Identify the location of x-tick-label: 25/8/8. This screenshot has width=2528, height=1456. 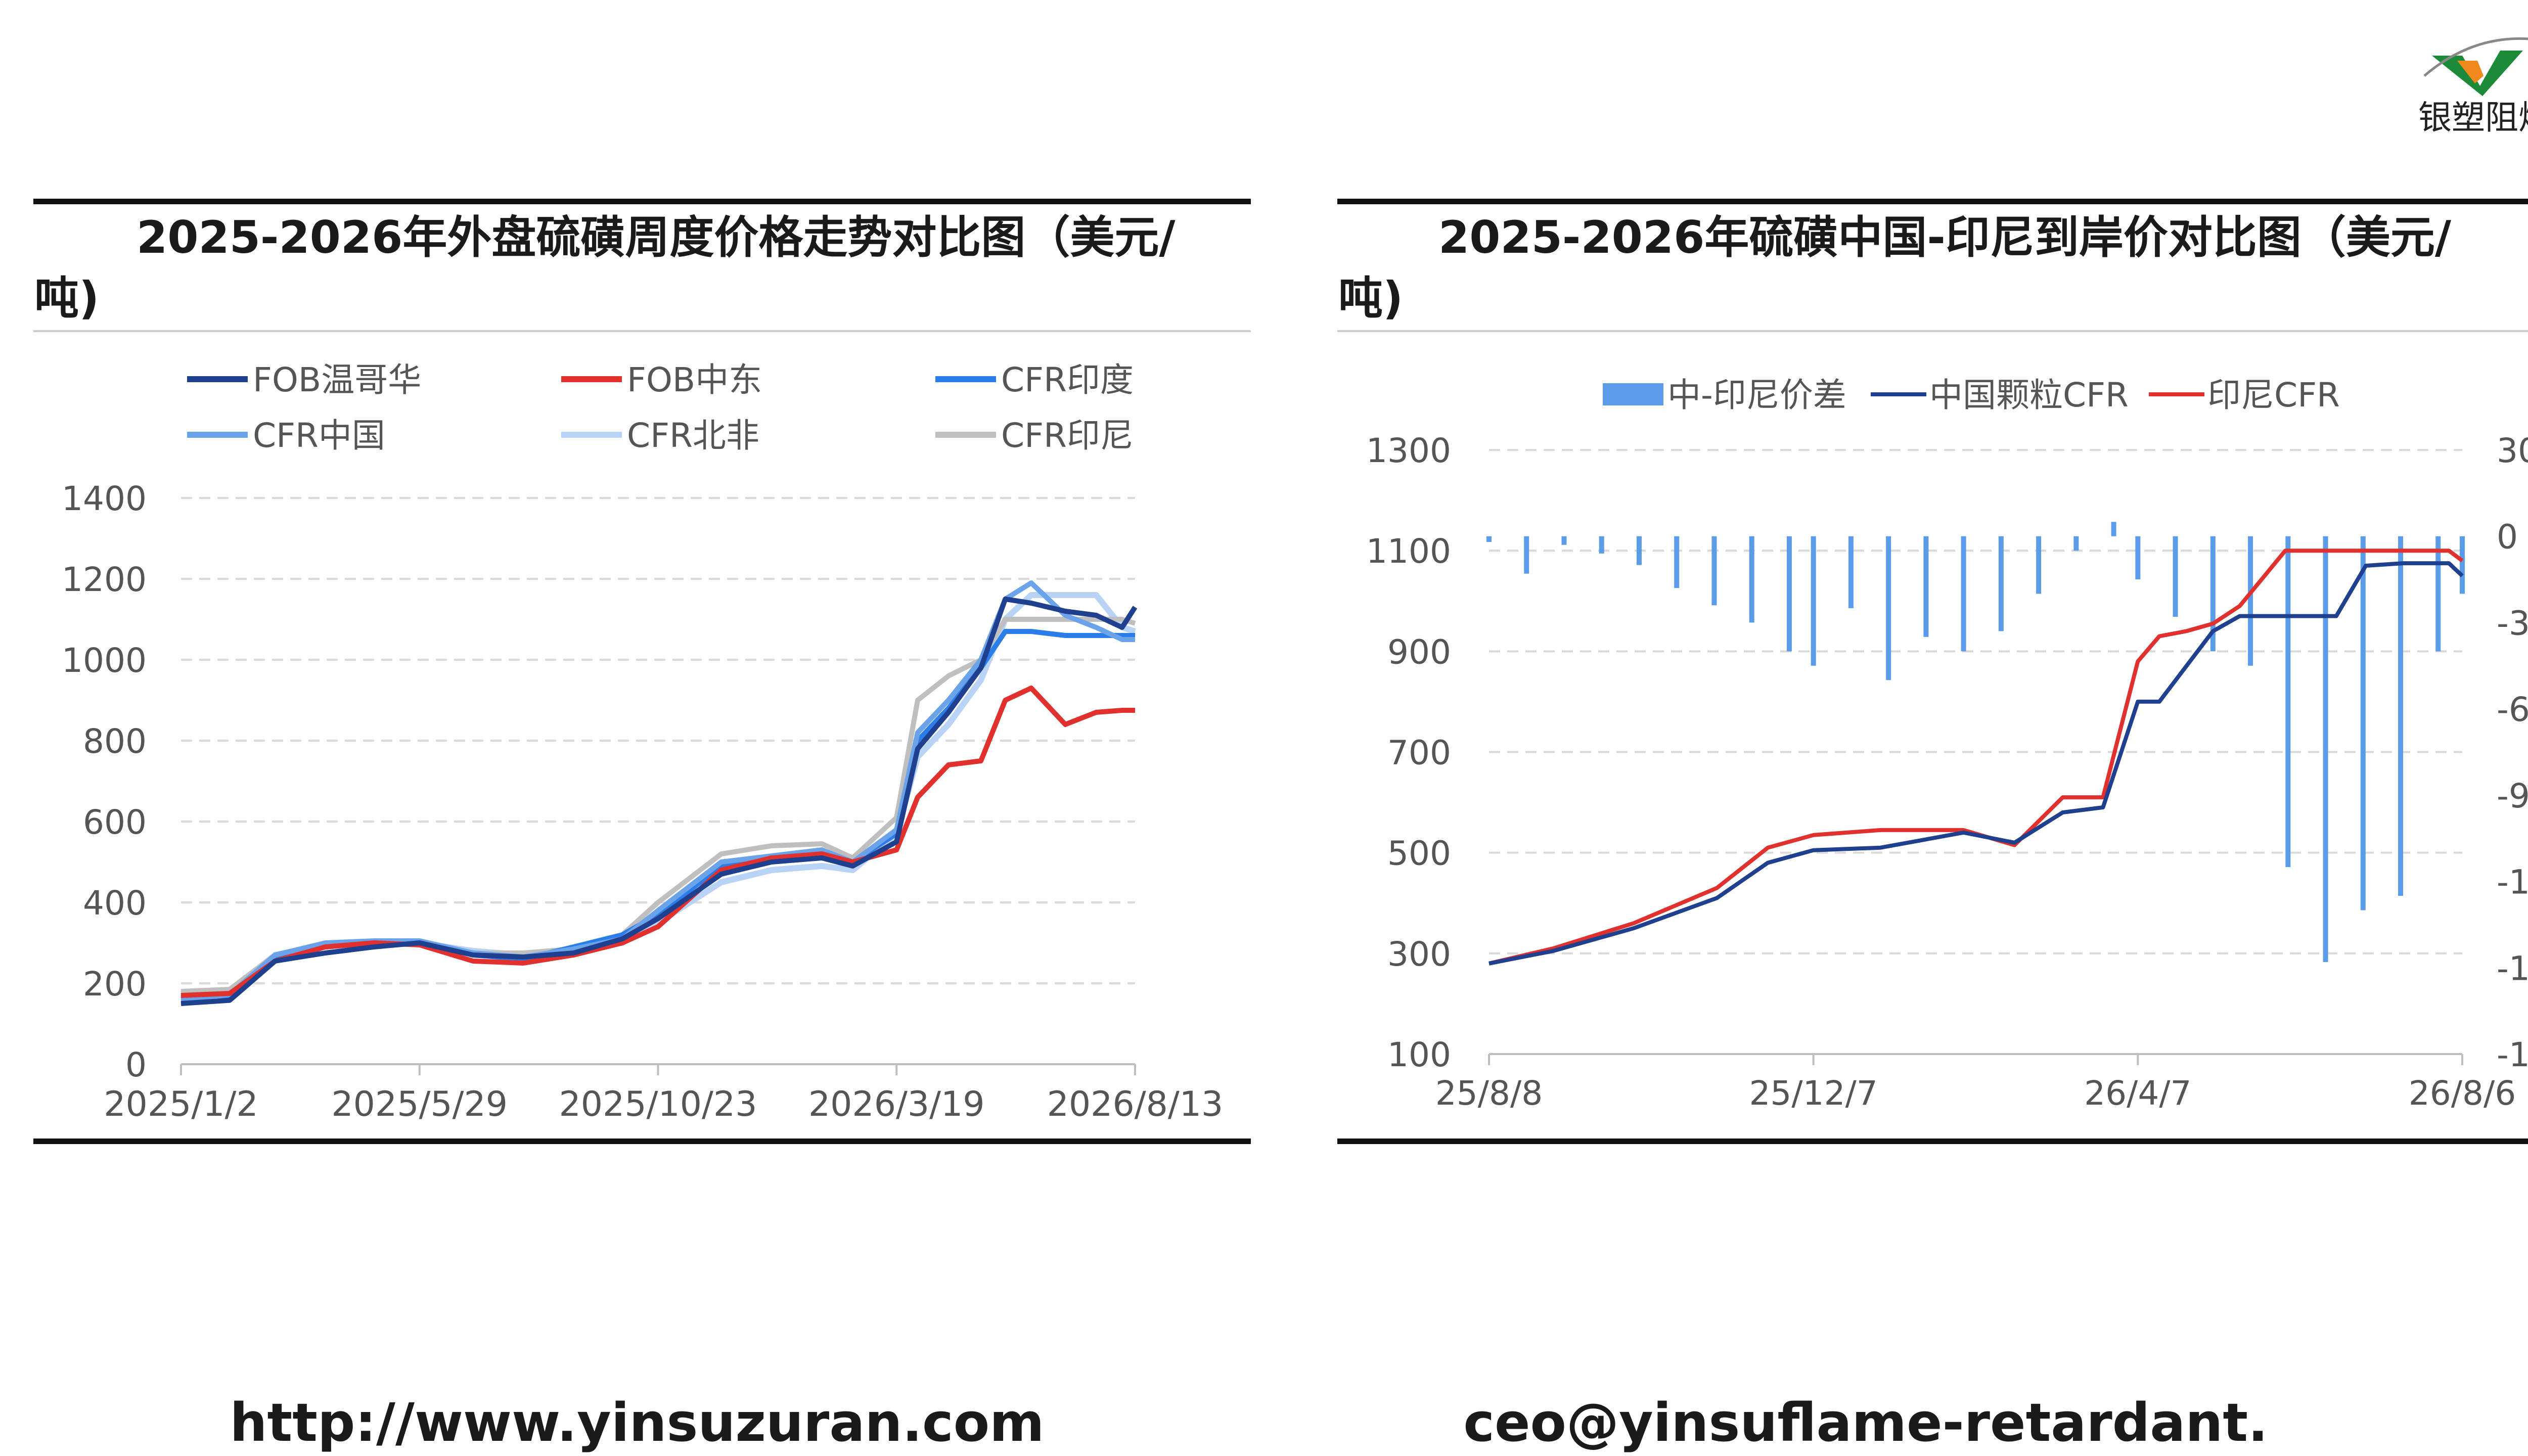
(1489, 1093).